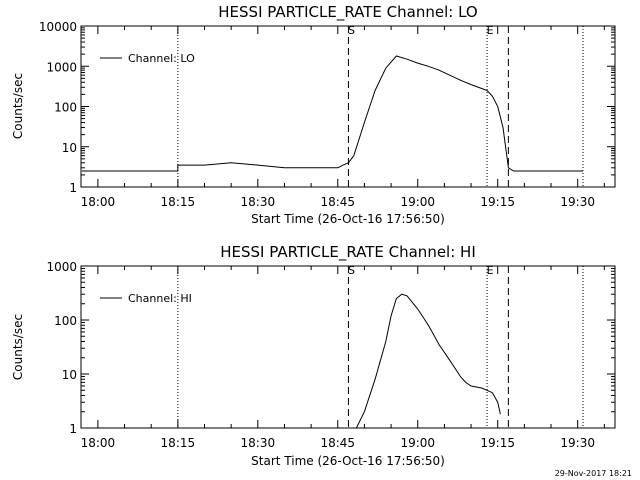 The image size is (640, 480). Describe the element at coordinates (428, 361) in the screenshot. I see `series-line` at that location.